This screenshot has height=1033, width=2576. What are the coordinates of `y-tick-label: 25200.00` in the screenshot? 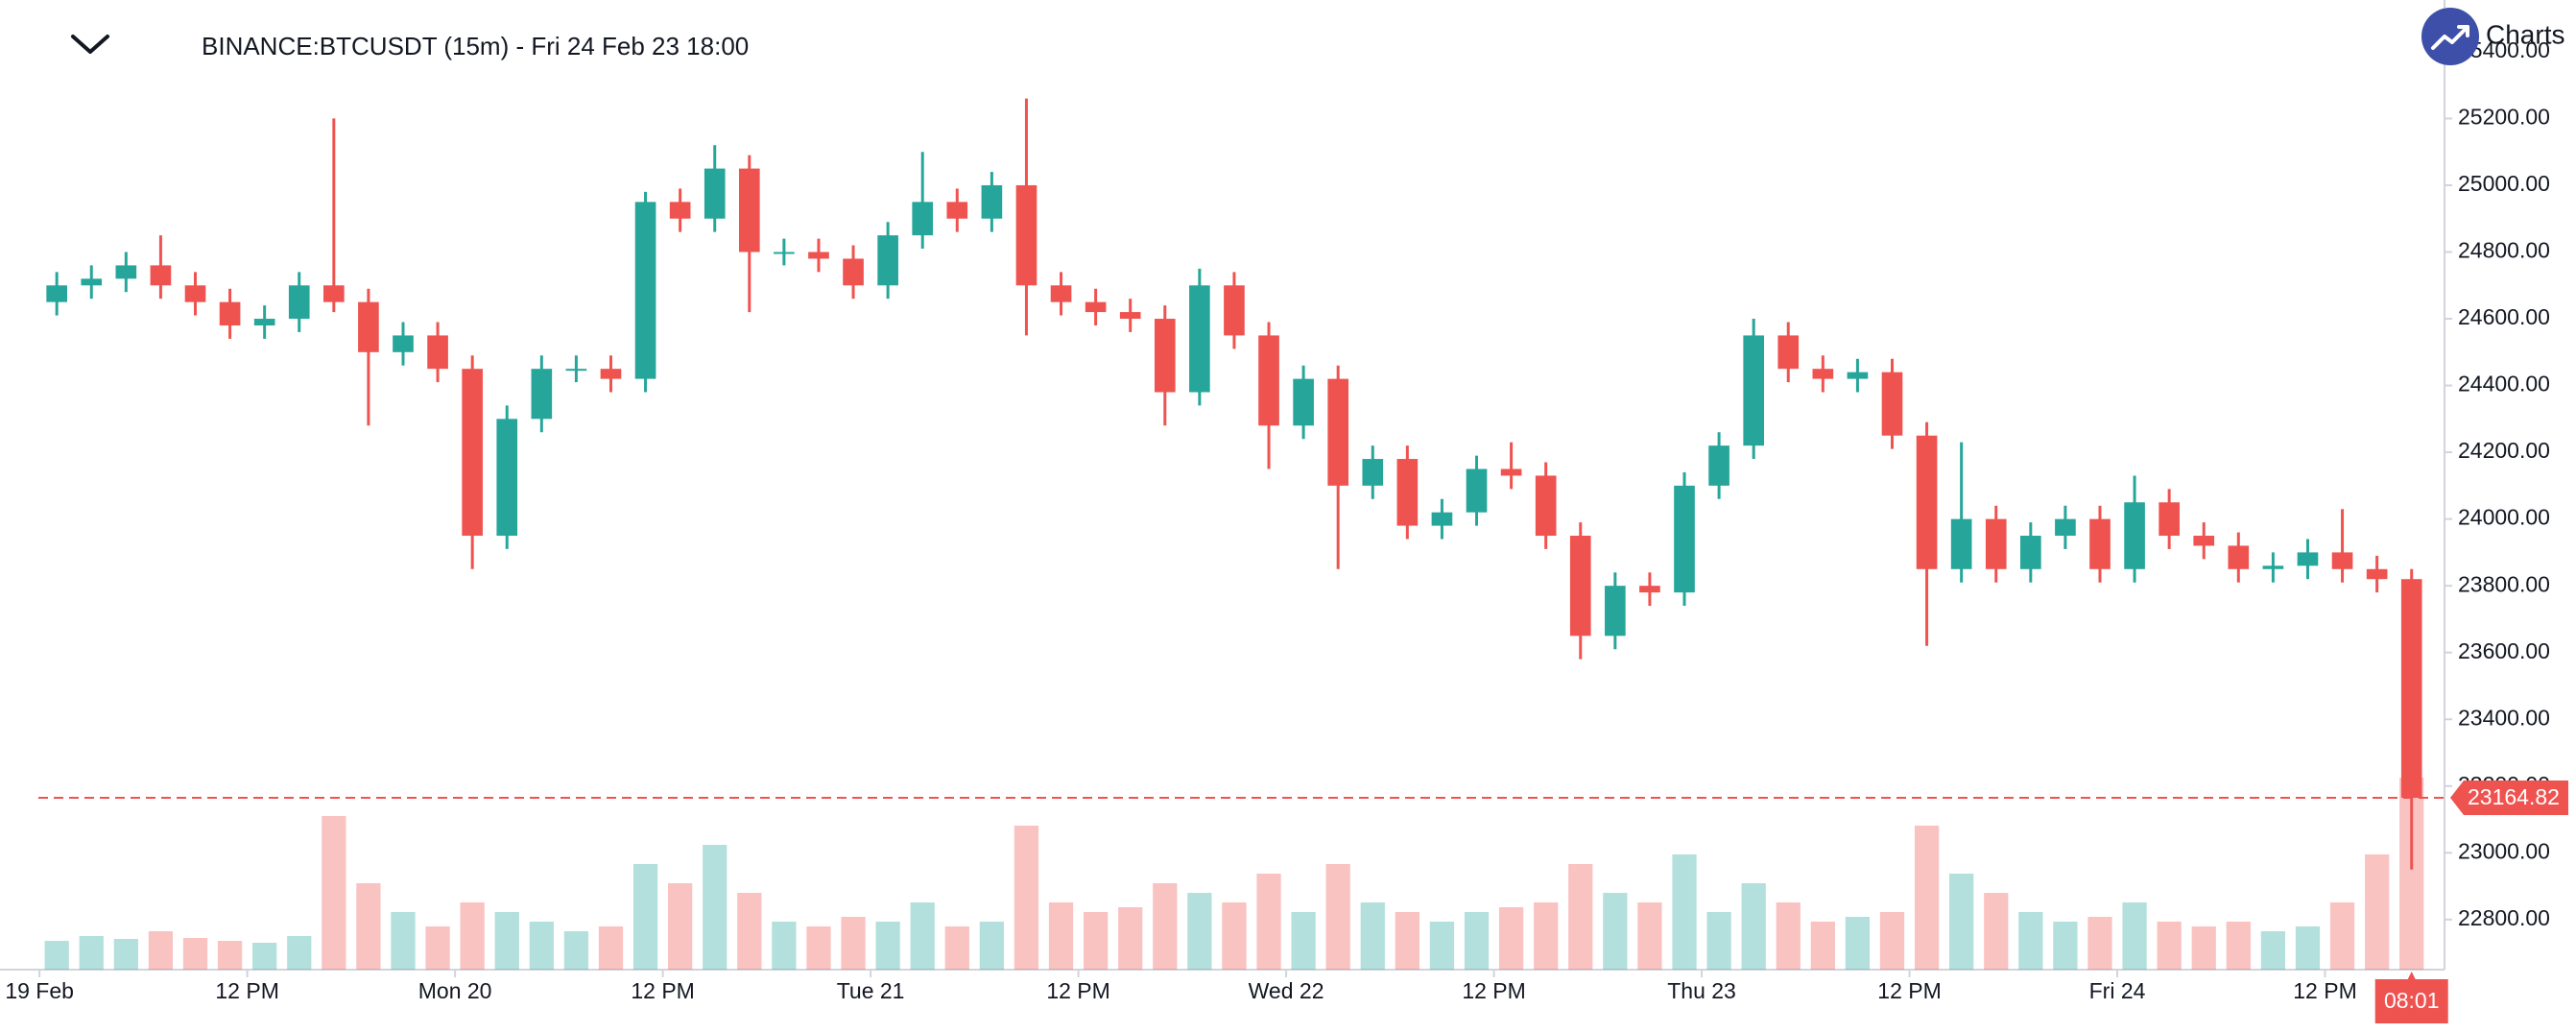 It's located at (2504, 117).